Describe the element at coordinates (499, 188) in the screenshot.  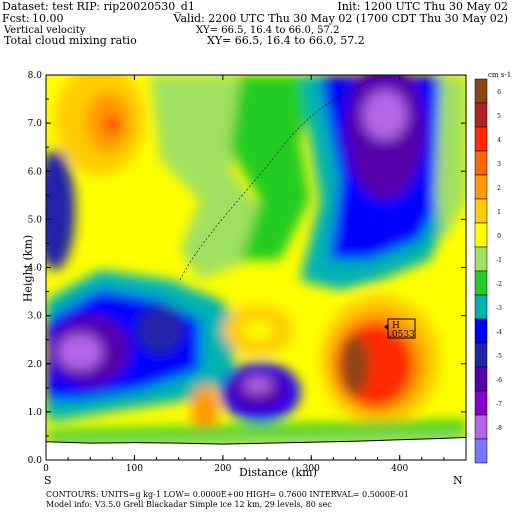
I see `colorbar-level: 2` at that location.